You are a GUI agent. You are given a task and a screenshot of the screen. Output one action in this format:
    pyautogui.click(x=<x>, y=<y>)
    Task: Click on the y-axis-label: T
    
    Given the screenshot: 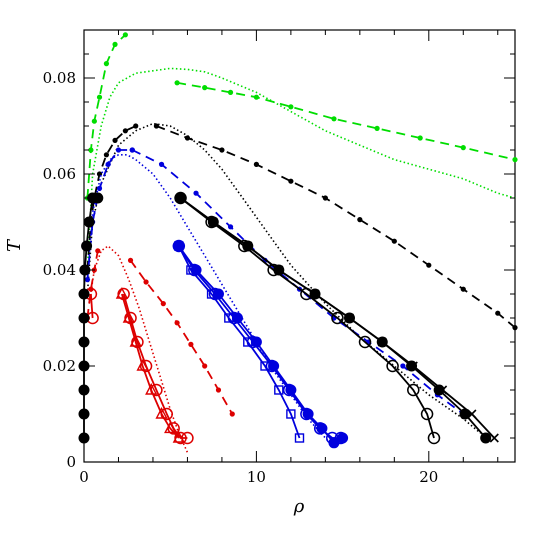 What is the action you would take?
    pyautogui.click(x=14, y=245)
    